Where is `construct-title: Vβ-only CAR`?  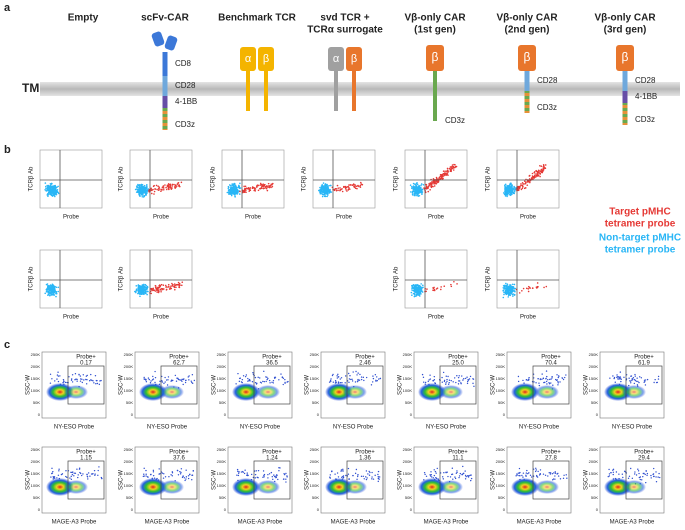 construct-title: Vβ-only CAR is located at coordinates (625, 18).